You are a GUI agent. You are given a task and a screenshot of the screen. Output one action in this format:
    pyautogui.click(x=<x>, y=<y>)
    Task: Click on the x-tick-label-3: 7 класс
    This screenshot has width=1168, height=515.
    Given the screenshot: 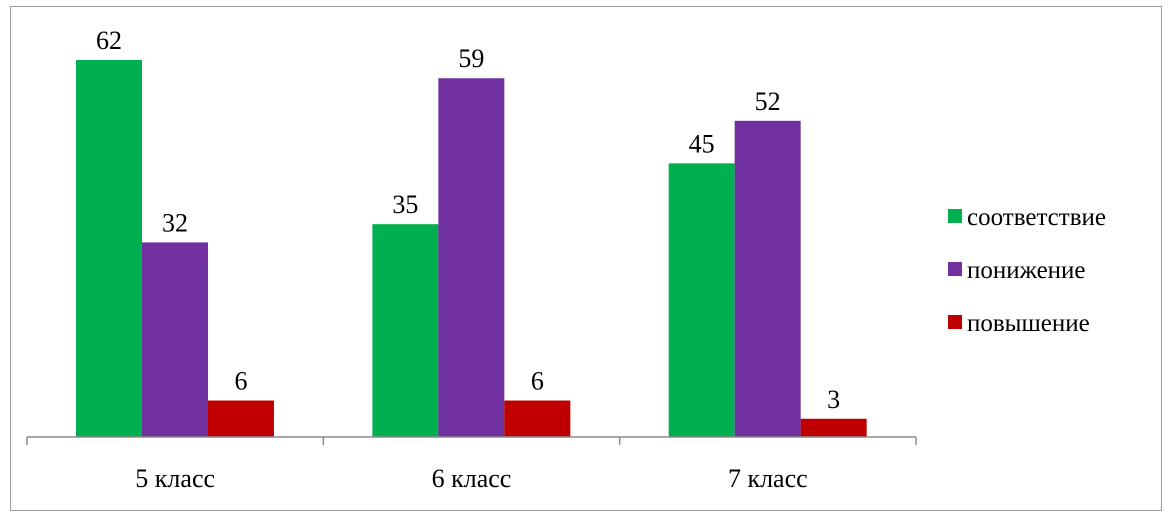 What is the action you would take?
    pyautogui.click(x=768, y=478)
    